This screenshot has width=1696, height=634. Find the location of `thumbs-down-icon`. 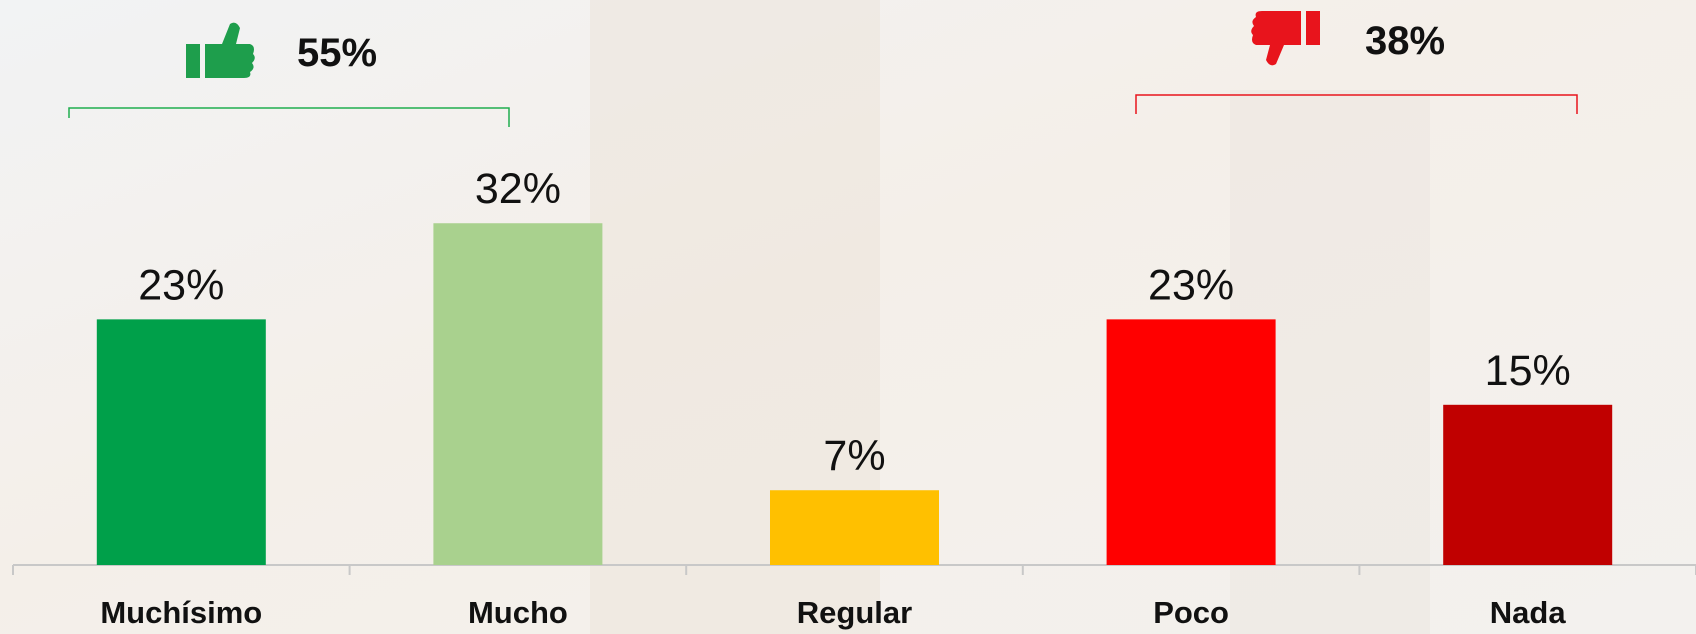

thumbs-down-icon is located at coordinates (1285, 38).